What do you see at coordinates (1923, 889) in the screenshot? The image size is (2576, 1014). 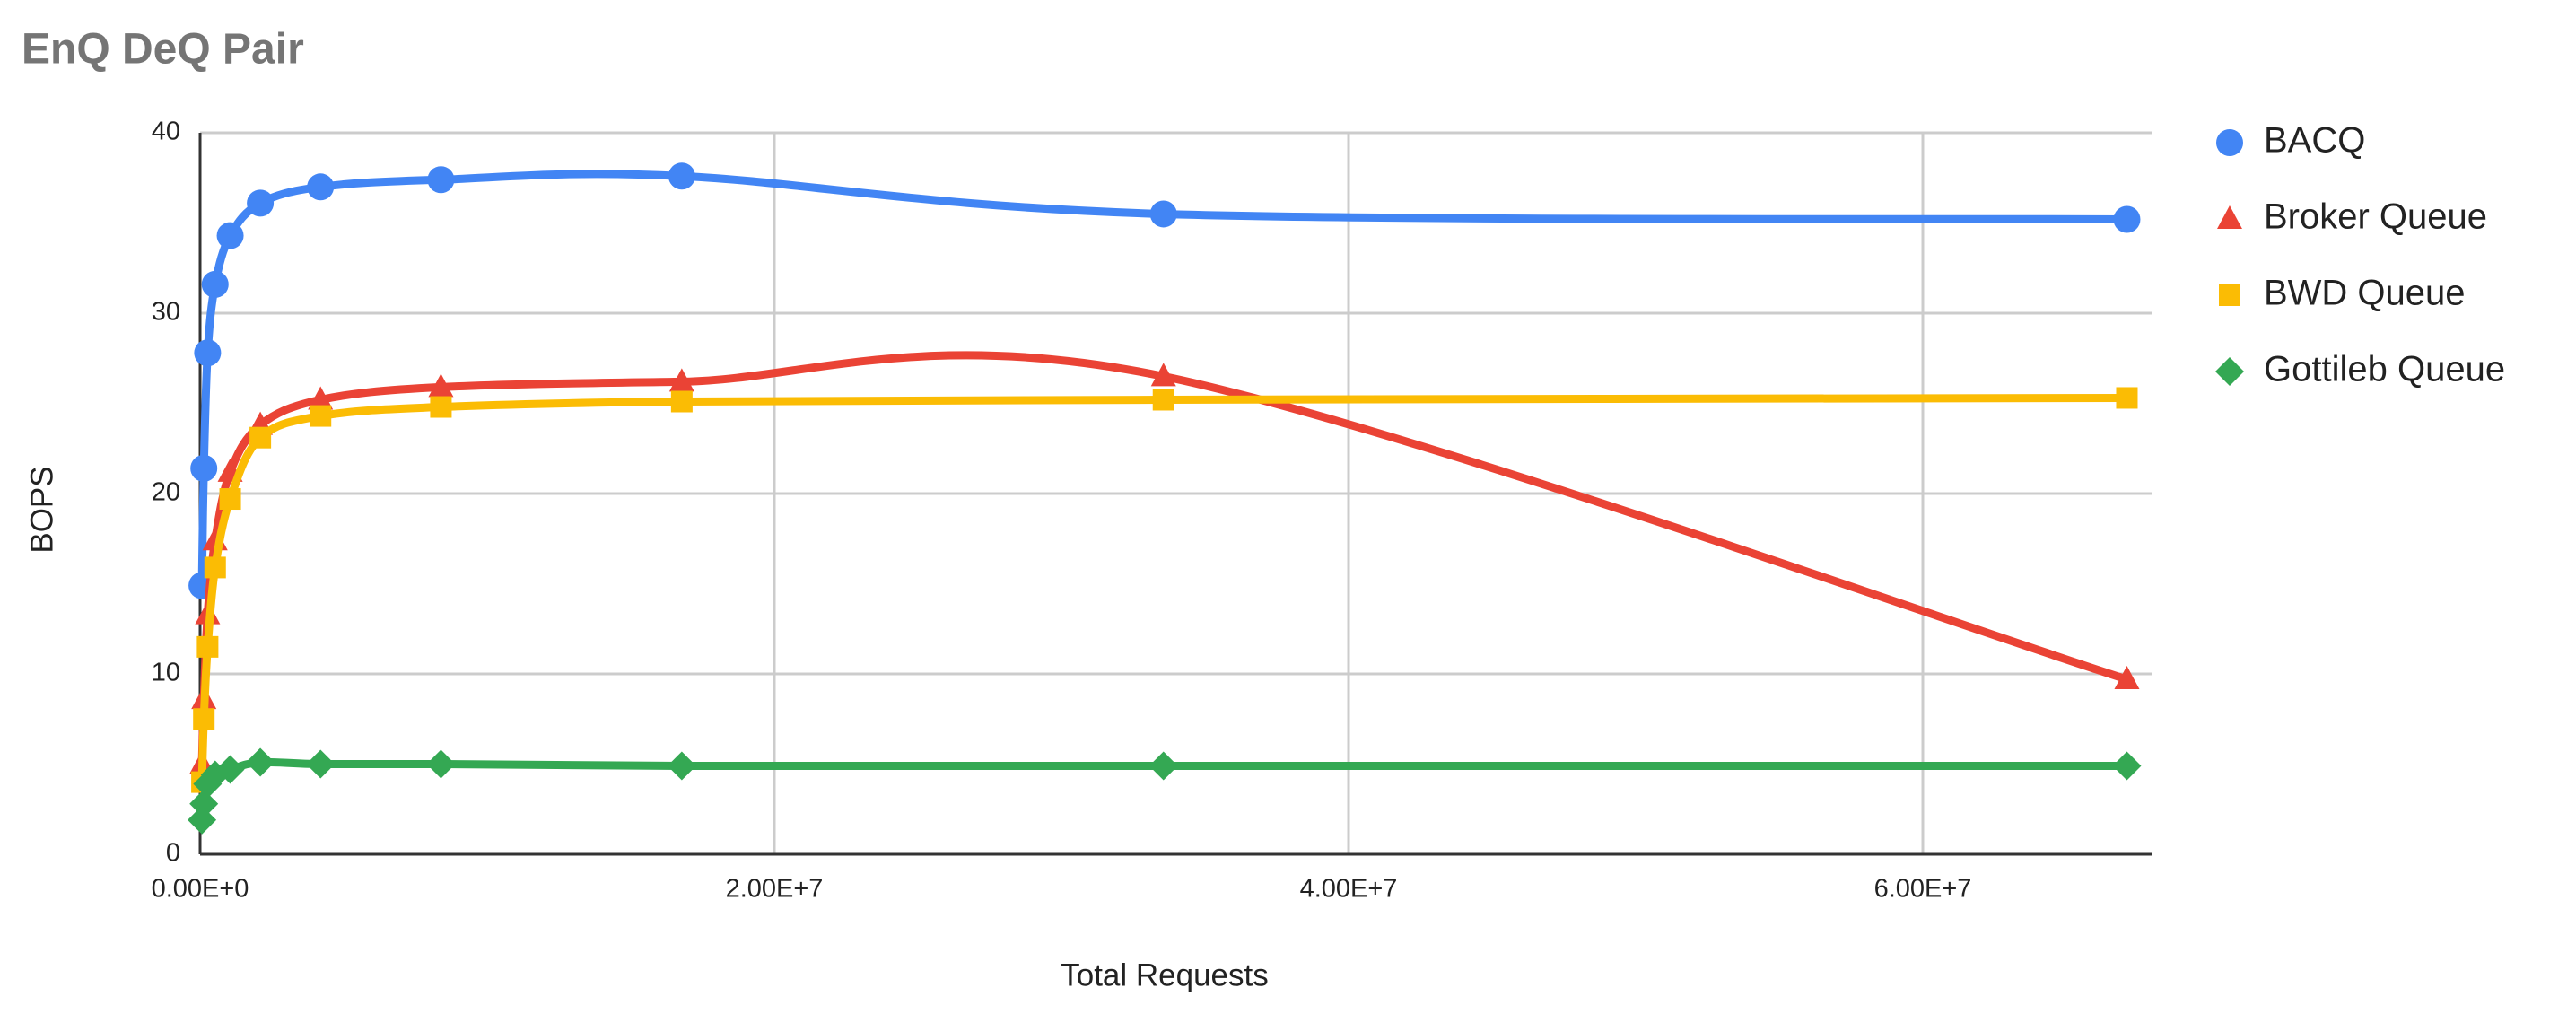 I see `x-tick-label: 6.00E+7` at bounding box center [1923, 889].